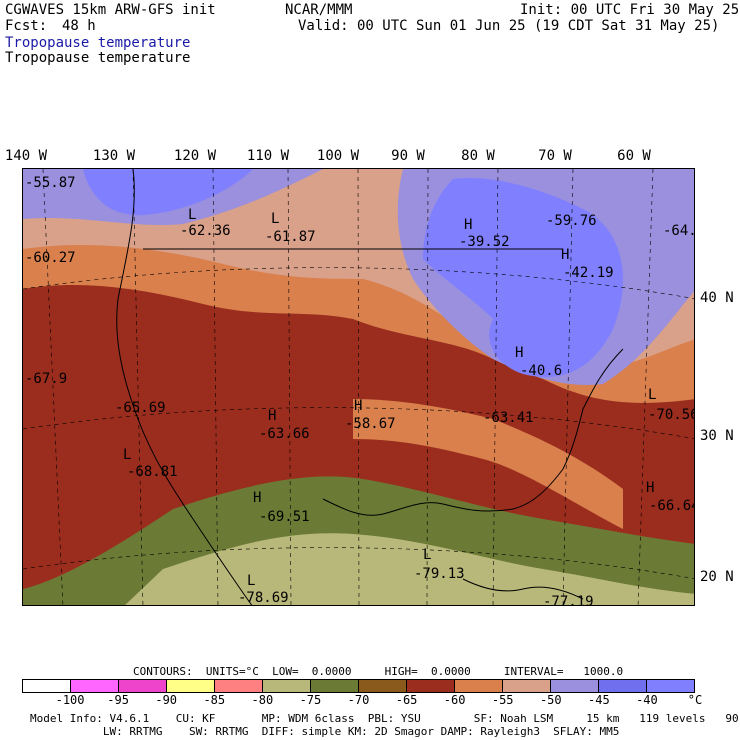 The image size is (740, 740). What do you see at coordinates (478, 156) in the screenshot?
I see `lon-label: 80 W` at bounding box center [478, 156].